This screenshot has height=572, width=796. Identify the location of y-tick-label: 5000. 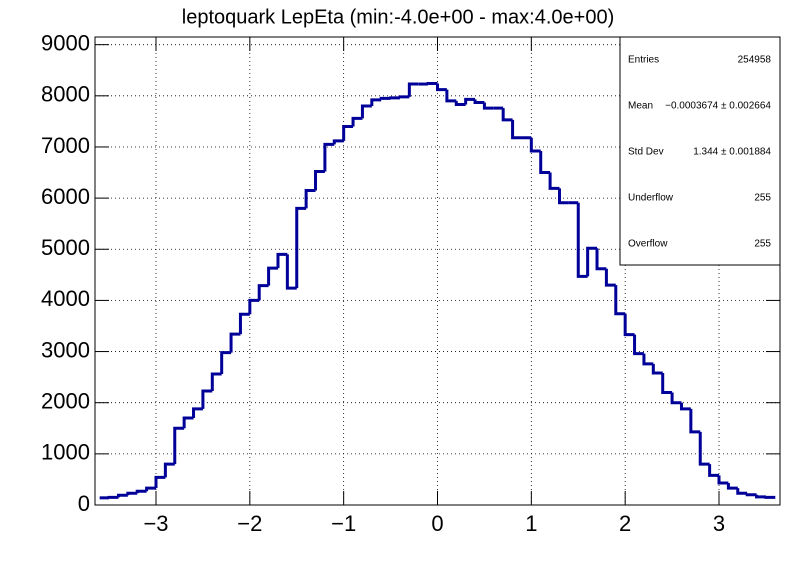
(65, 247).